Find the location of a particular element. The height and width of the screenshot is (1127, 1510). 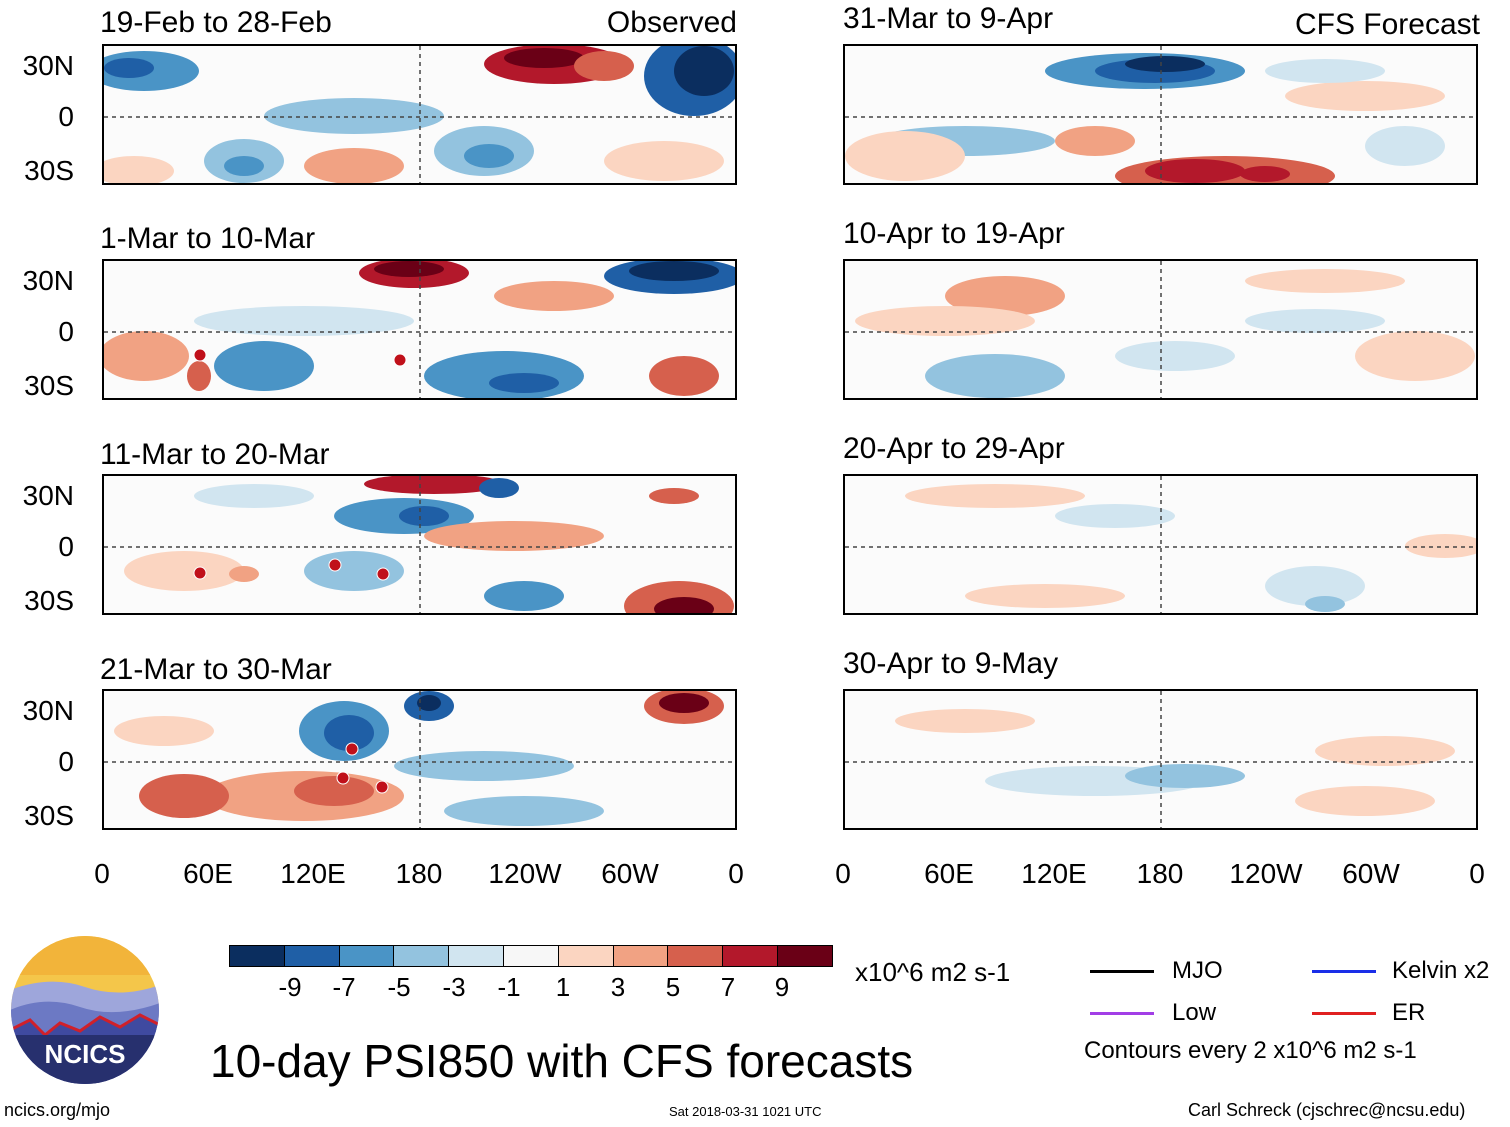

logo-icon: NCICS is located at coordinates (85, 1010).